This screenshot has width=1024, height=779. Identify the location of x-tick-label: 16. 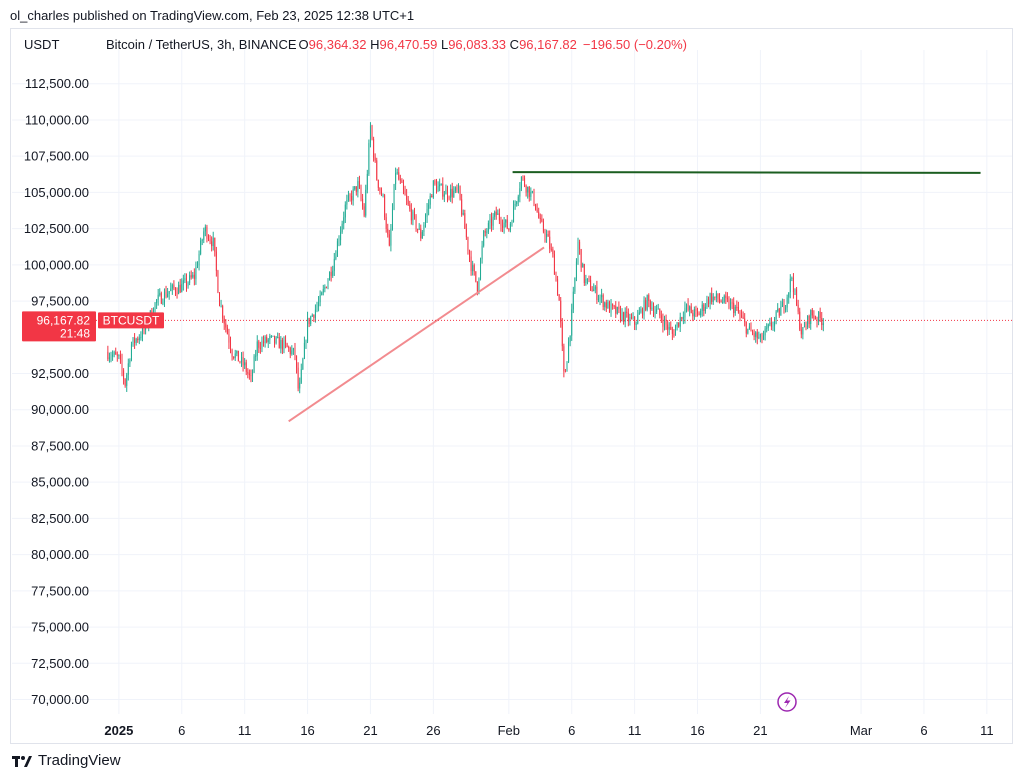
(697, 730).